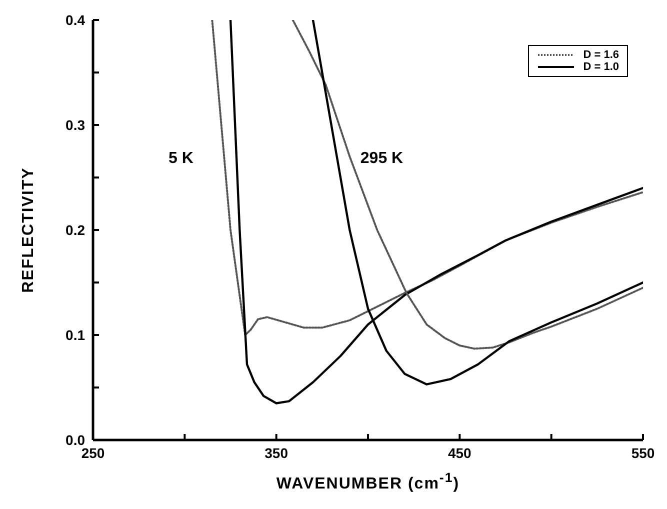 The width and height of the screenshot is (667, 509). Describe the element at coordinates (76, 334) in the screenshot. I see `y-tick-label: 0.1` at that location.